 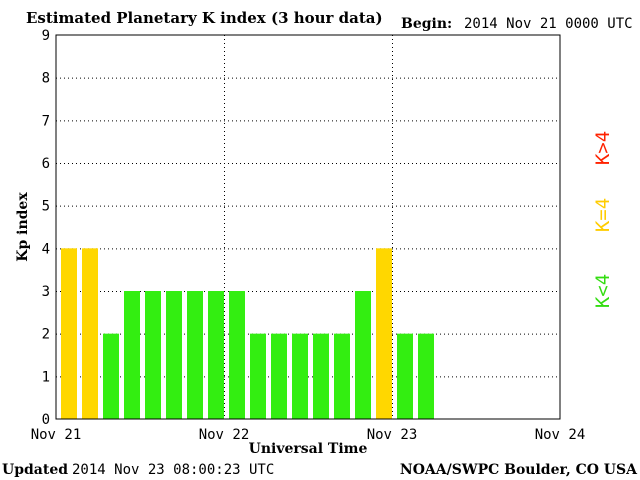 I want to click on legend-k-equal-4: K=4, so click(x=603, y=215).